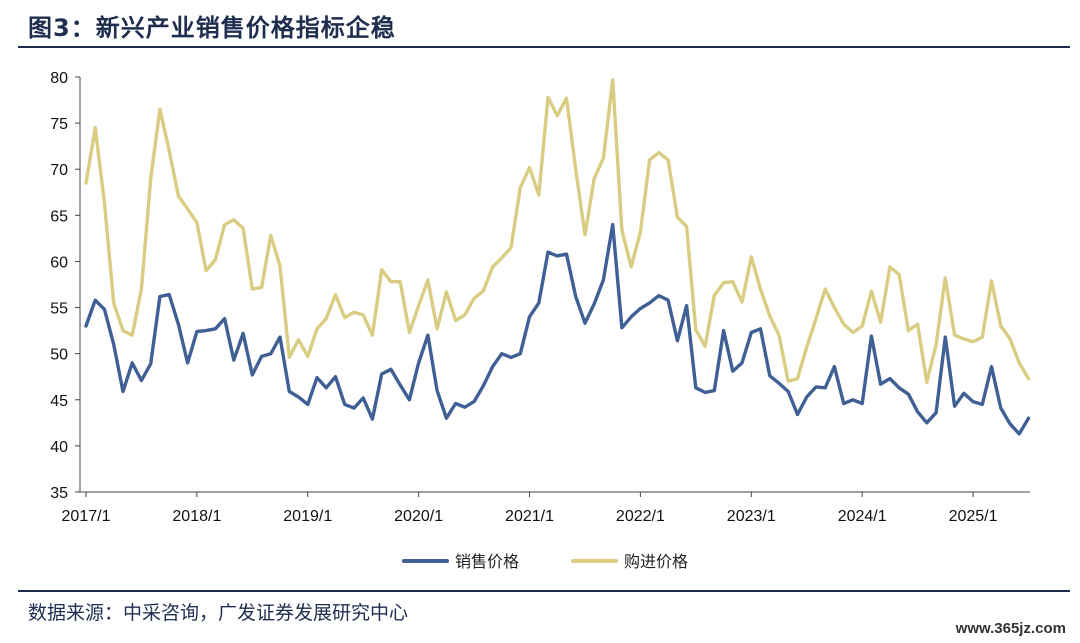 This screenshot has height=643, width=1080. What do you see at coordinates (487, 561) in the screenshot?
I see `legend-label: 销售价格` at bounding box center [487, 561].